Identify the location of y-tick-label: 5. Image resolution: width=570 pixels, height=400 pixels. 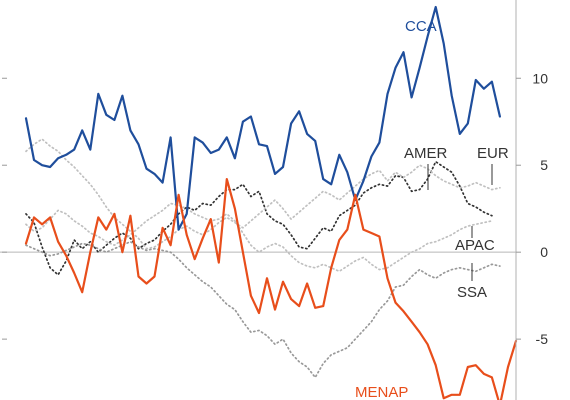
(544, 165).